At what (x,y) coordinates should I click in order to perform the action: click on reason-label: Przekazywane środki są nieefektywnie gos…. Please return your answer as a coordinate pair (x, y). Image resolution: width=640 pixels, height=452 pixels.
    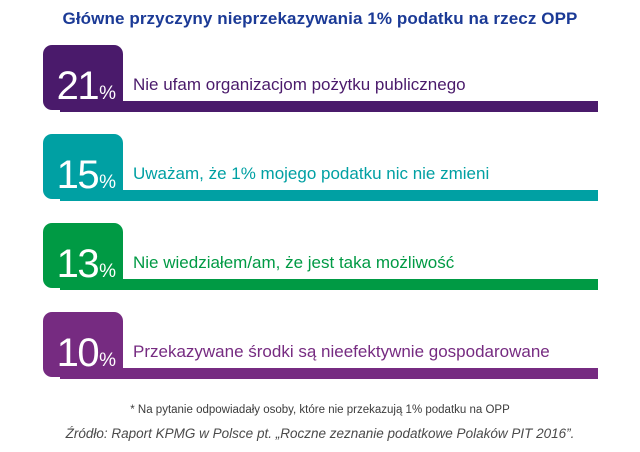
    Looking at the image, I should click on (341, 351).